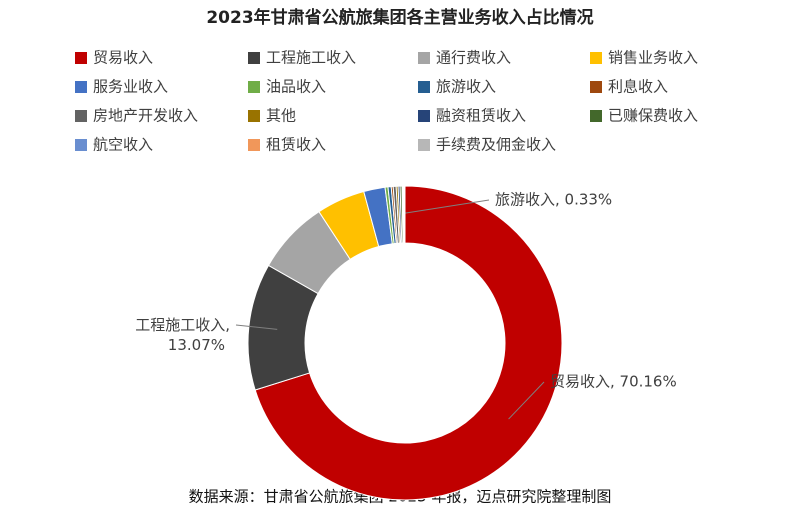 Image resolution: width=800 pixels, height=517 pixels. I want to click on legend-label: 其他, so click(281, 116).